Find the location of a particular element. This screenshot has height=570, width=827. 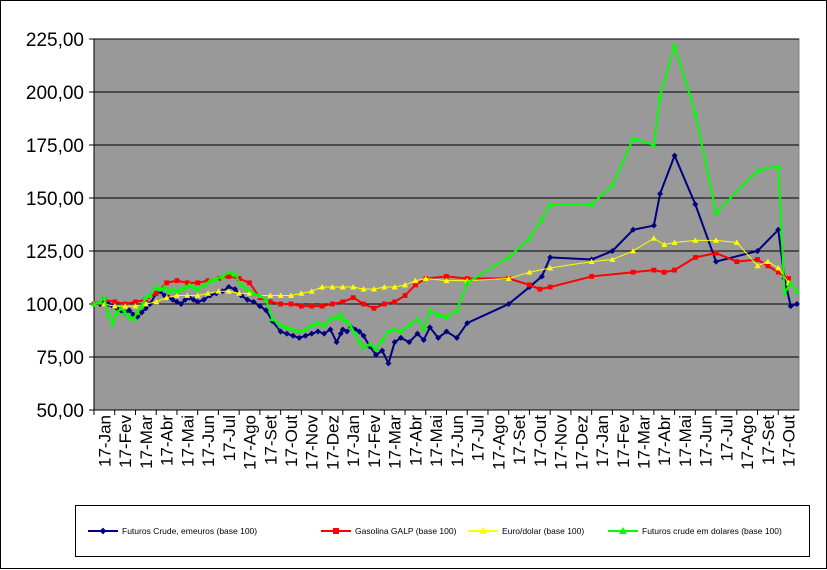

x-tick-label: 17-Nov is located at coordinates (312, 442).